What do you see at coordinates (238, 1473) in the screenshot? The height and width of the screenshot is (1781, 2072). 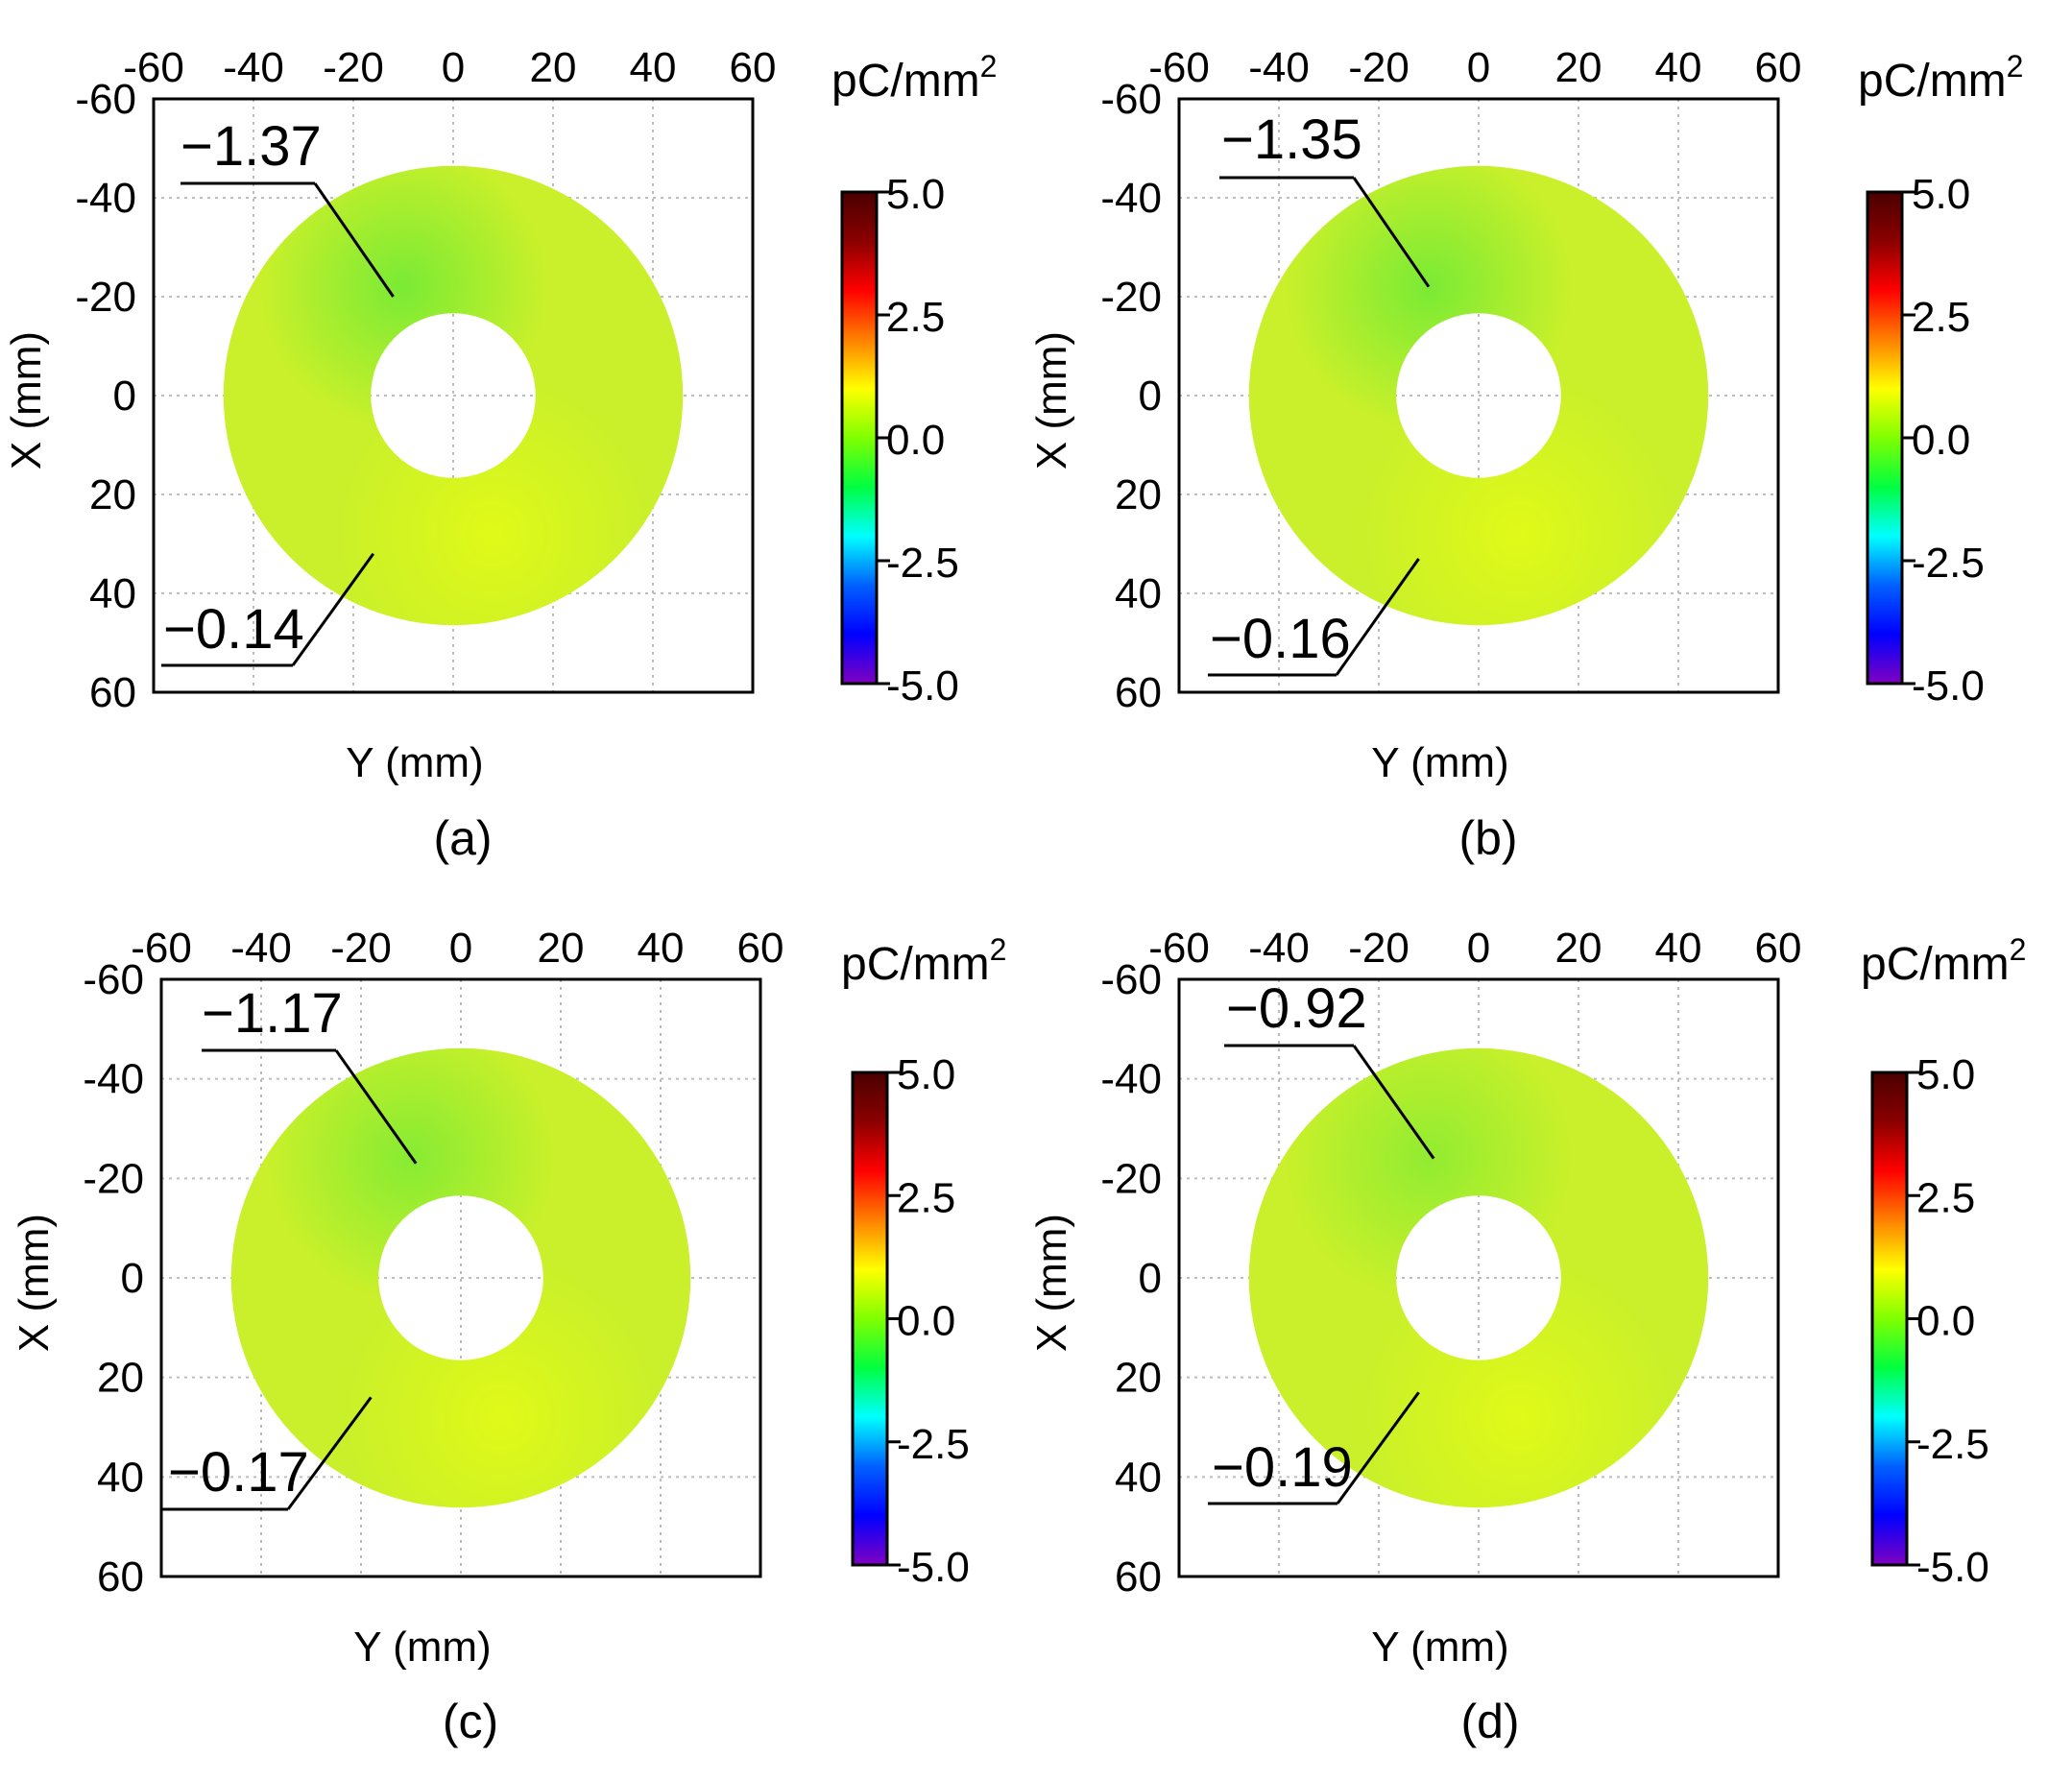 I see `annotation-max-value: −0.17` at bounding box center [238, 1473].